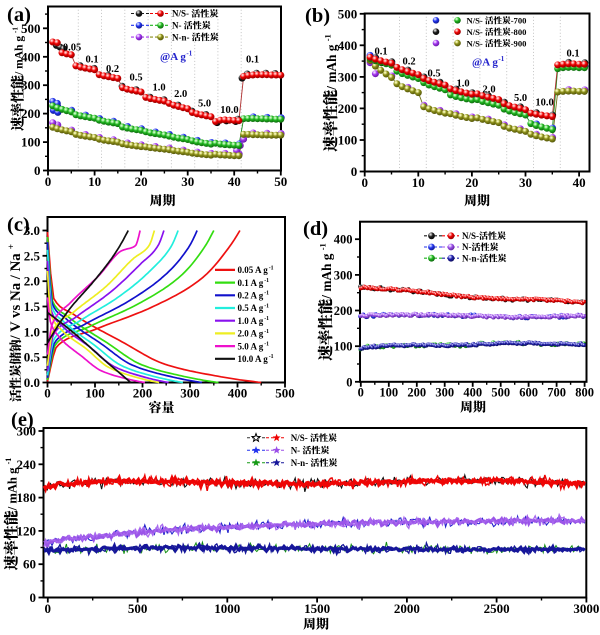 The image size is (600, 635). Describe the element at coordinates (16, 297) in the screenshot. I see `svg-text: / V vs Na / Na` at that location.